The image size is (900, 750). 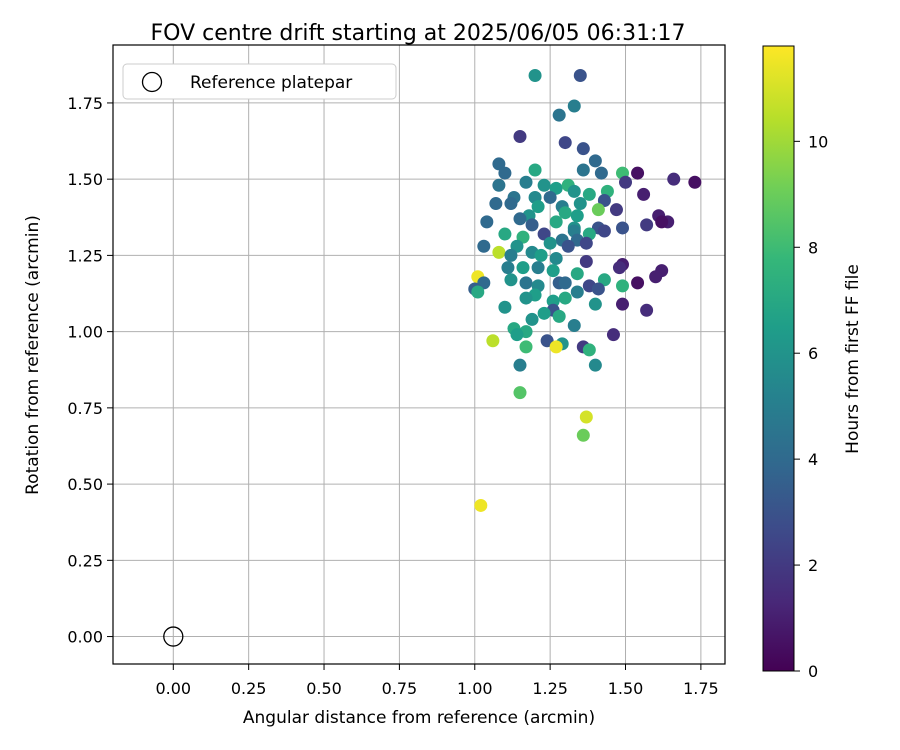 What do you see at coordinates (249, 688) in the screenshot?
I see `x-tick-label: 0.25` at bounding box center [249, 688].